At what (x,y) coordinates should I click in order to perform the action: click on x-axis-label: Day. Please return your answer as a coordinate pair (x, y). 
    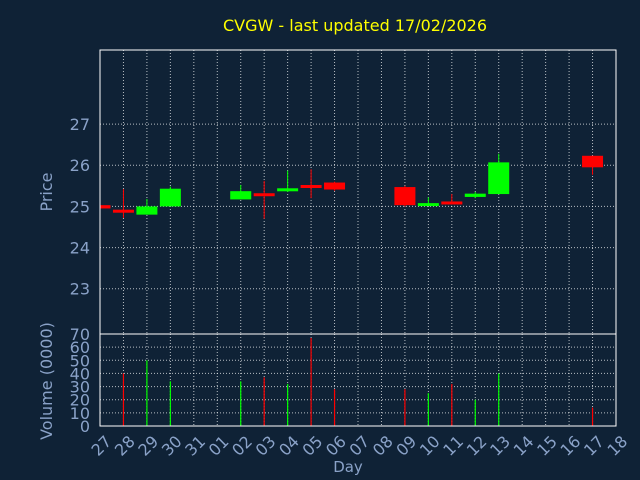
    Looking at the image, I should click on (348, 467).